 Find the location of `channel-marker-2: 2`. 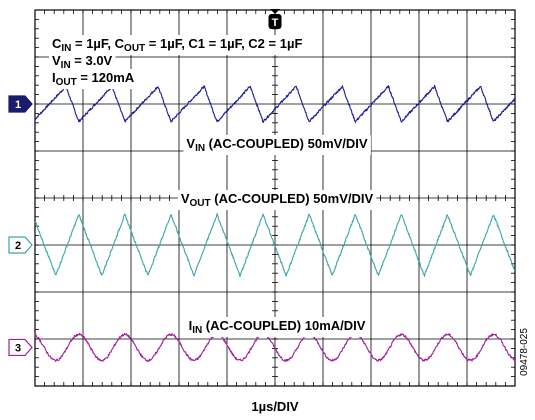

channel-marker-2: 2 is located at coordinates (20, 245).